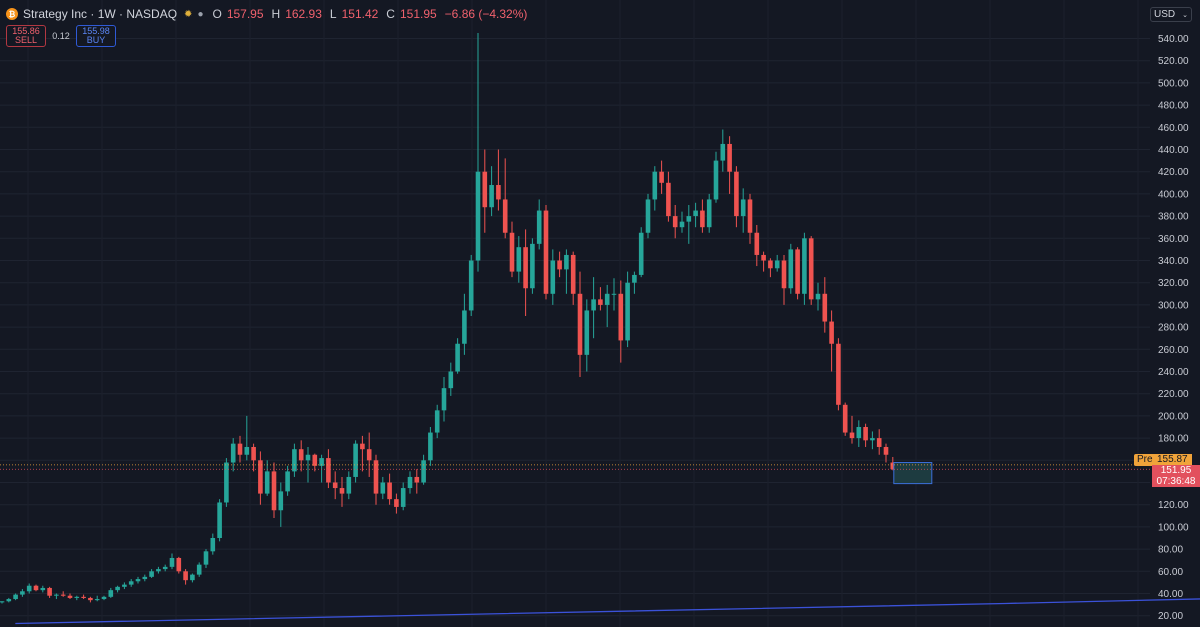  I want to click on y-tick-label: 100.00, so click(1173, 527).